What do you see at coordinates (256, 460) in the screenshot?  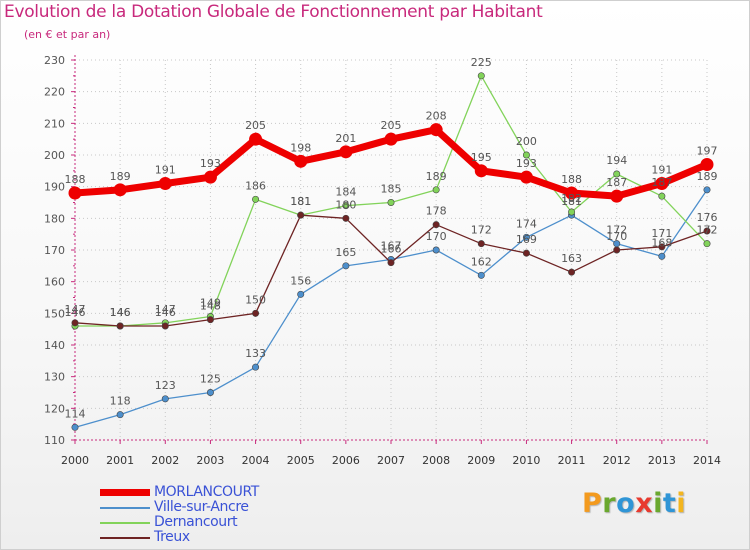 I see `x-tick-label: 2004` at bounding box center [256, 460].